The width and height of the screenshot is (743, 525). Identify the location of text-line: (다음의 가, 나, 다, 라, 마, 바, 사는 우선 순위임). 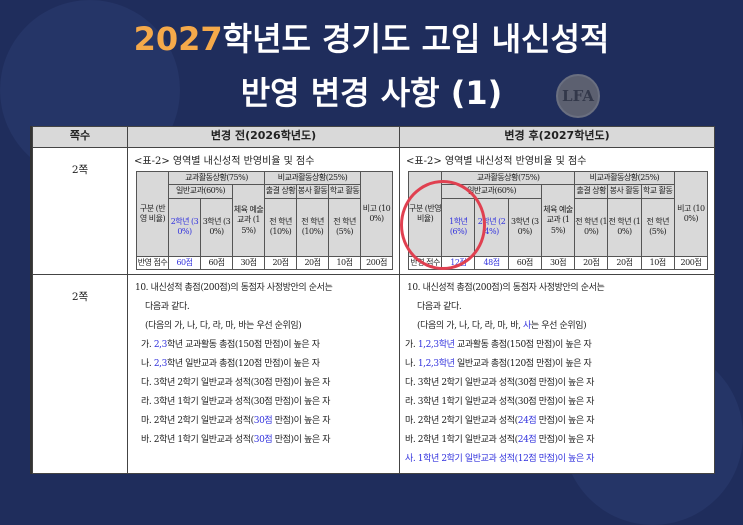
(557, 326).